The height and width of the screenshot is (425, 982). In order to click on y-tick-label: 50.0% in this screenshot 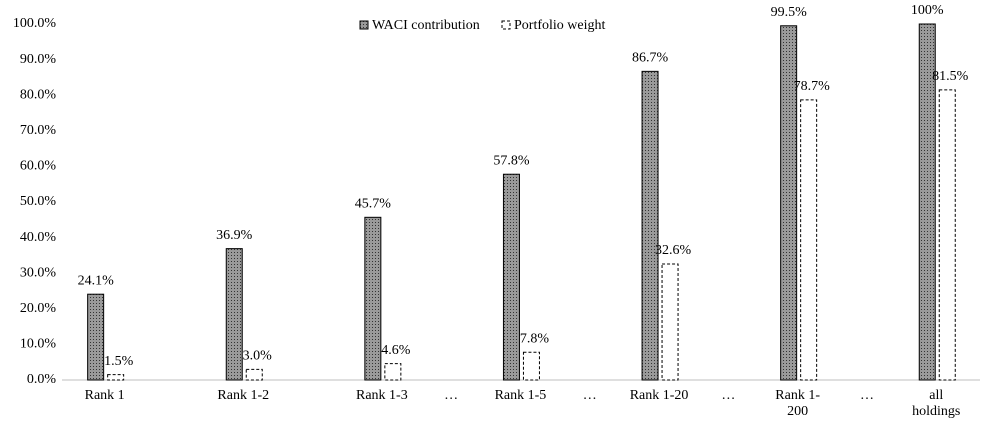, I will do `click(38, 201)`.